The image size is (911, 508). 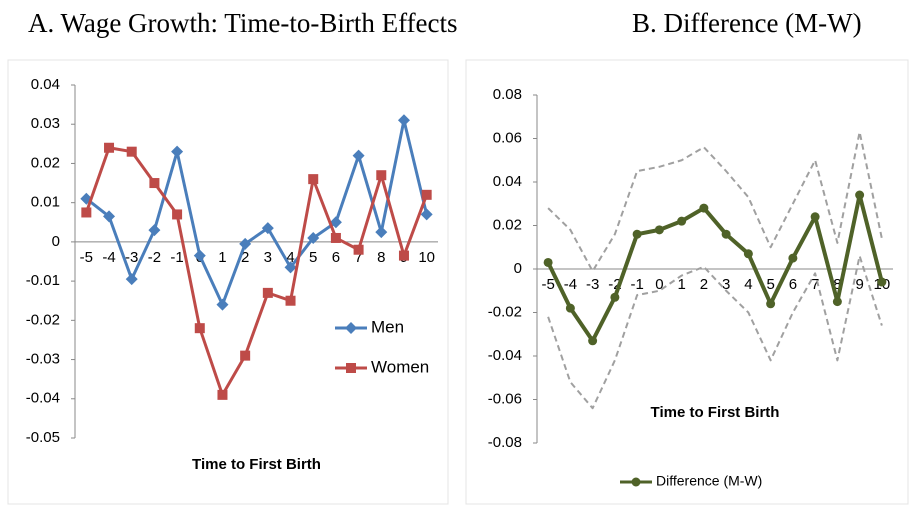 What do you see at coordinates (400, 366) in the screenshot?
I see `legend-label: Women` at bounding box center [400, 366].